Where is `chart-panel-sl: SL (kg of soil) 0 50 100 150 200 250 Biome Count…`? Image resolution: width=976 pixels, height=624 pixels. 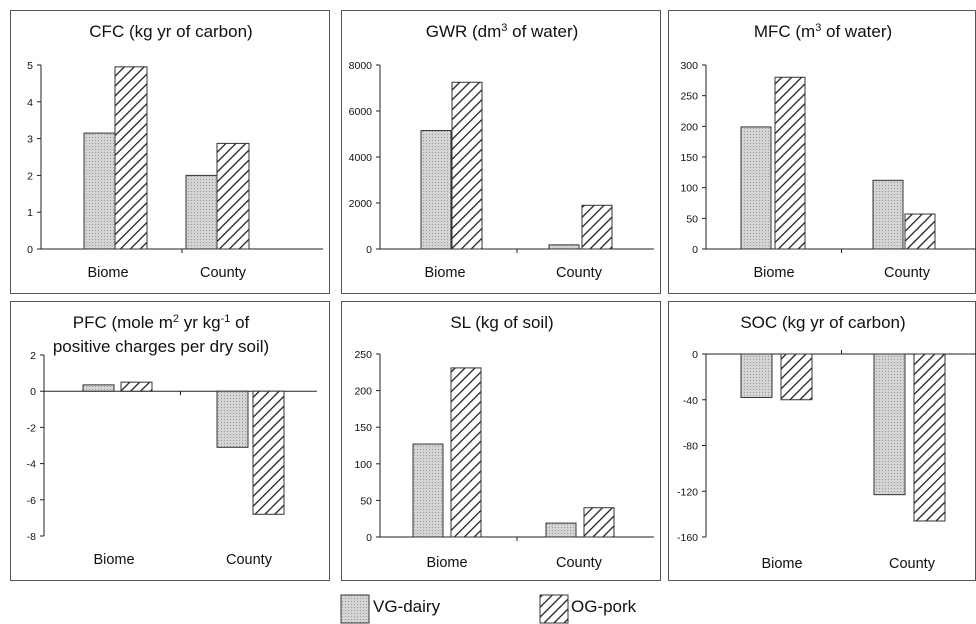
chart-panel-sl: SL (kg of soil) 0 50 100 150 200 250 Biome Count… is located at coordinates (501, 441).